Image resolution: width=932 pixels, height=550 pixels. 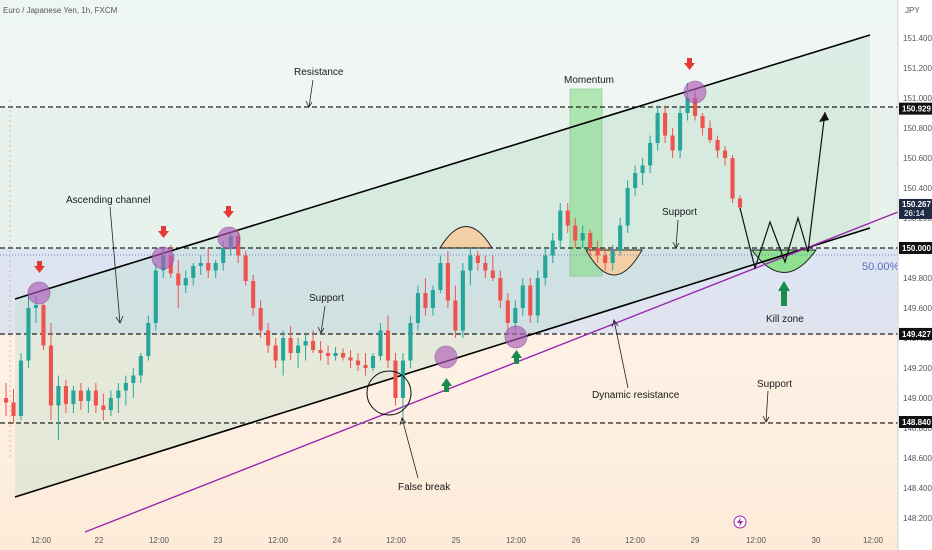 What do you see at coordinates (116, 265) in the screenshot?
I see `channel-pointer` at bounding box center [116, 265].